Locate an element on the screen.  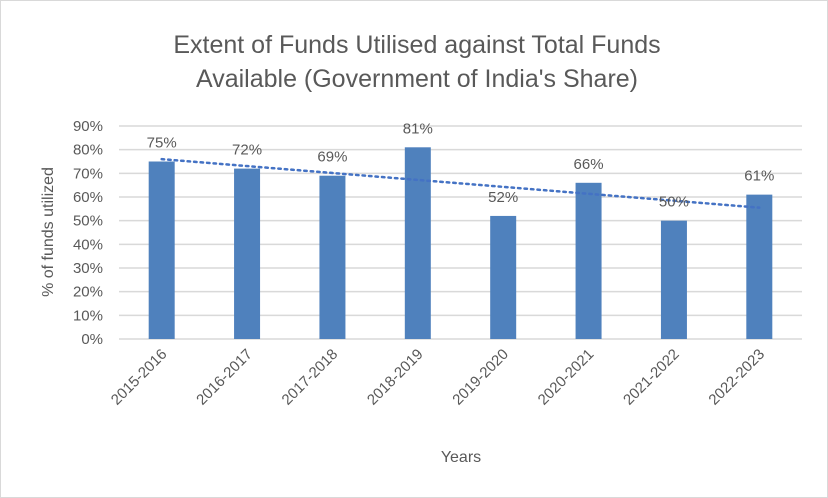
x-tick-label: 2020-2021 is located at coordinates (566, 377).